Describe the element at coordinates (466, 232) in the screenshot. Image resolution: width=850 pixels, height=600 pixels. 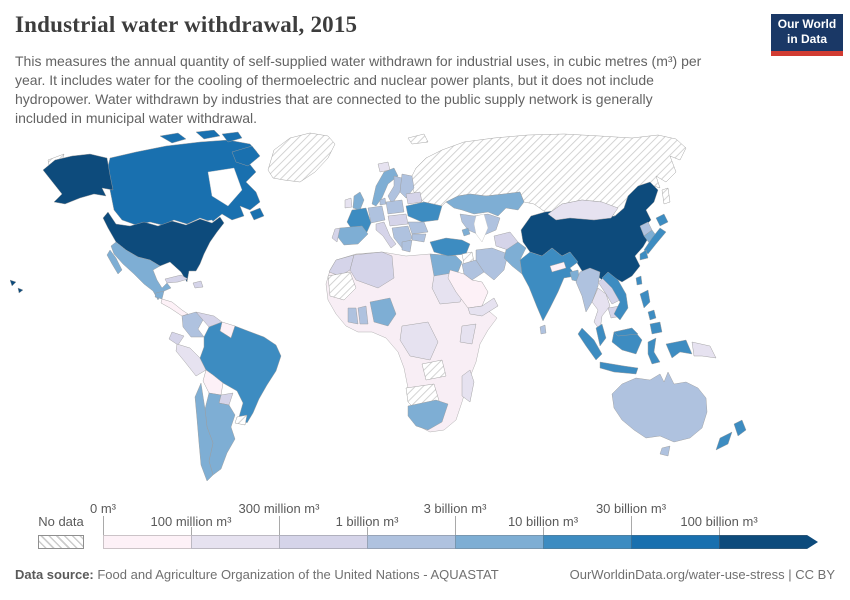
I see `country-azerbaijan` at that location.